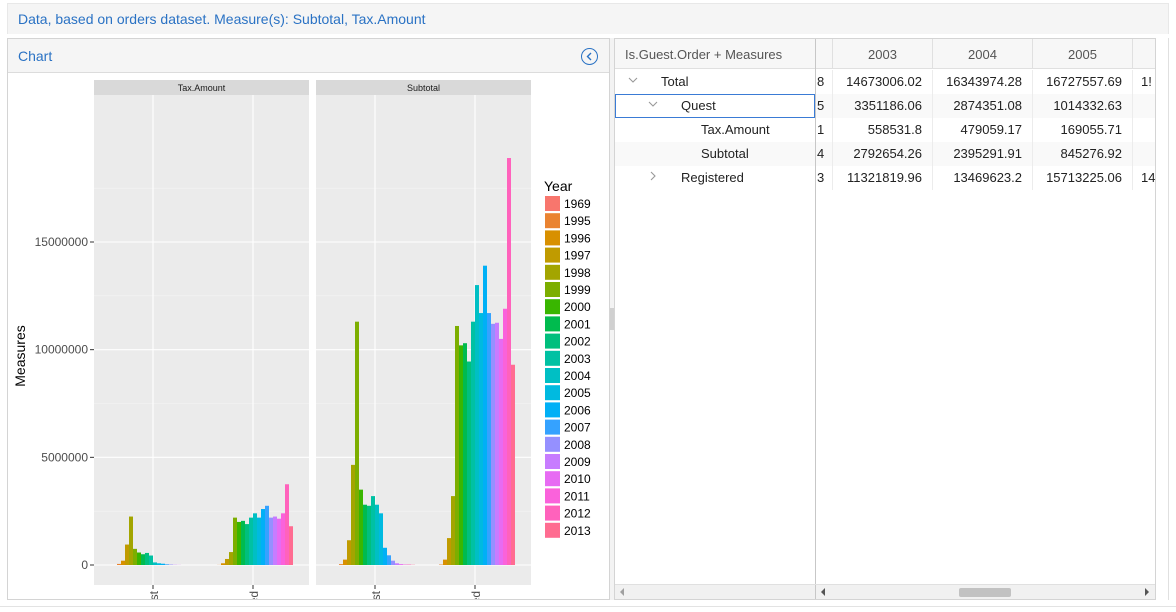  What do you see at coordinates (715, 82) in the screenshot?
I see `pivot-row-header: Total` at bounding box center [715, 82].